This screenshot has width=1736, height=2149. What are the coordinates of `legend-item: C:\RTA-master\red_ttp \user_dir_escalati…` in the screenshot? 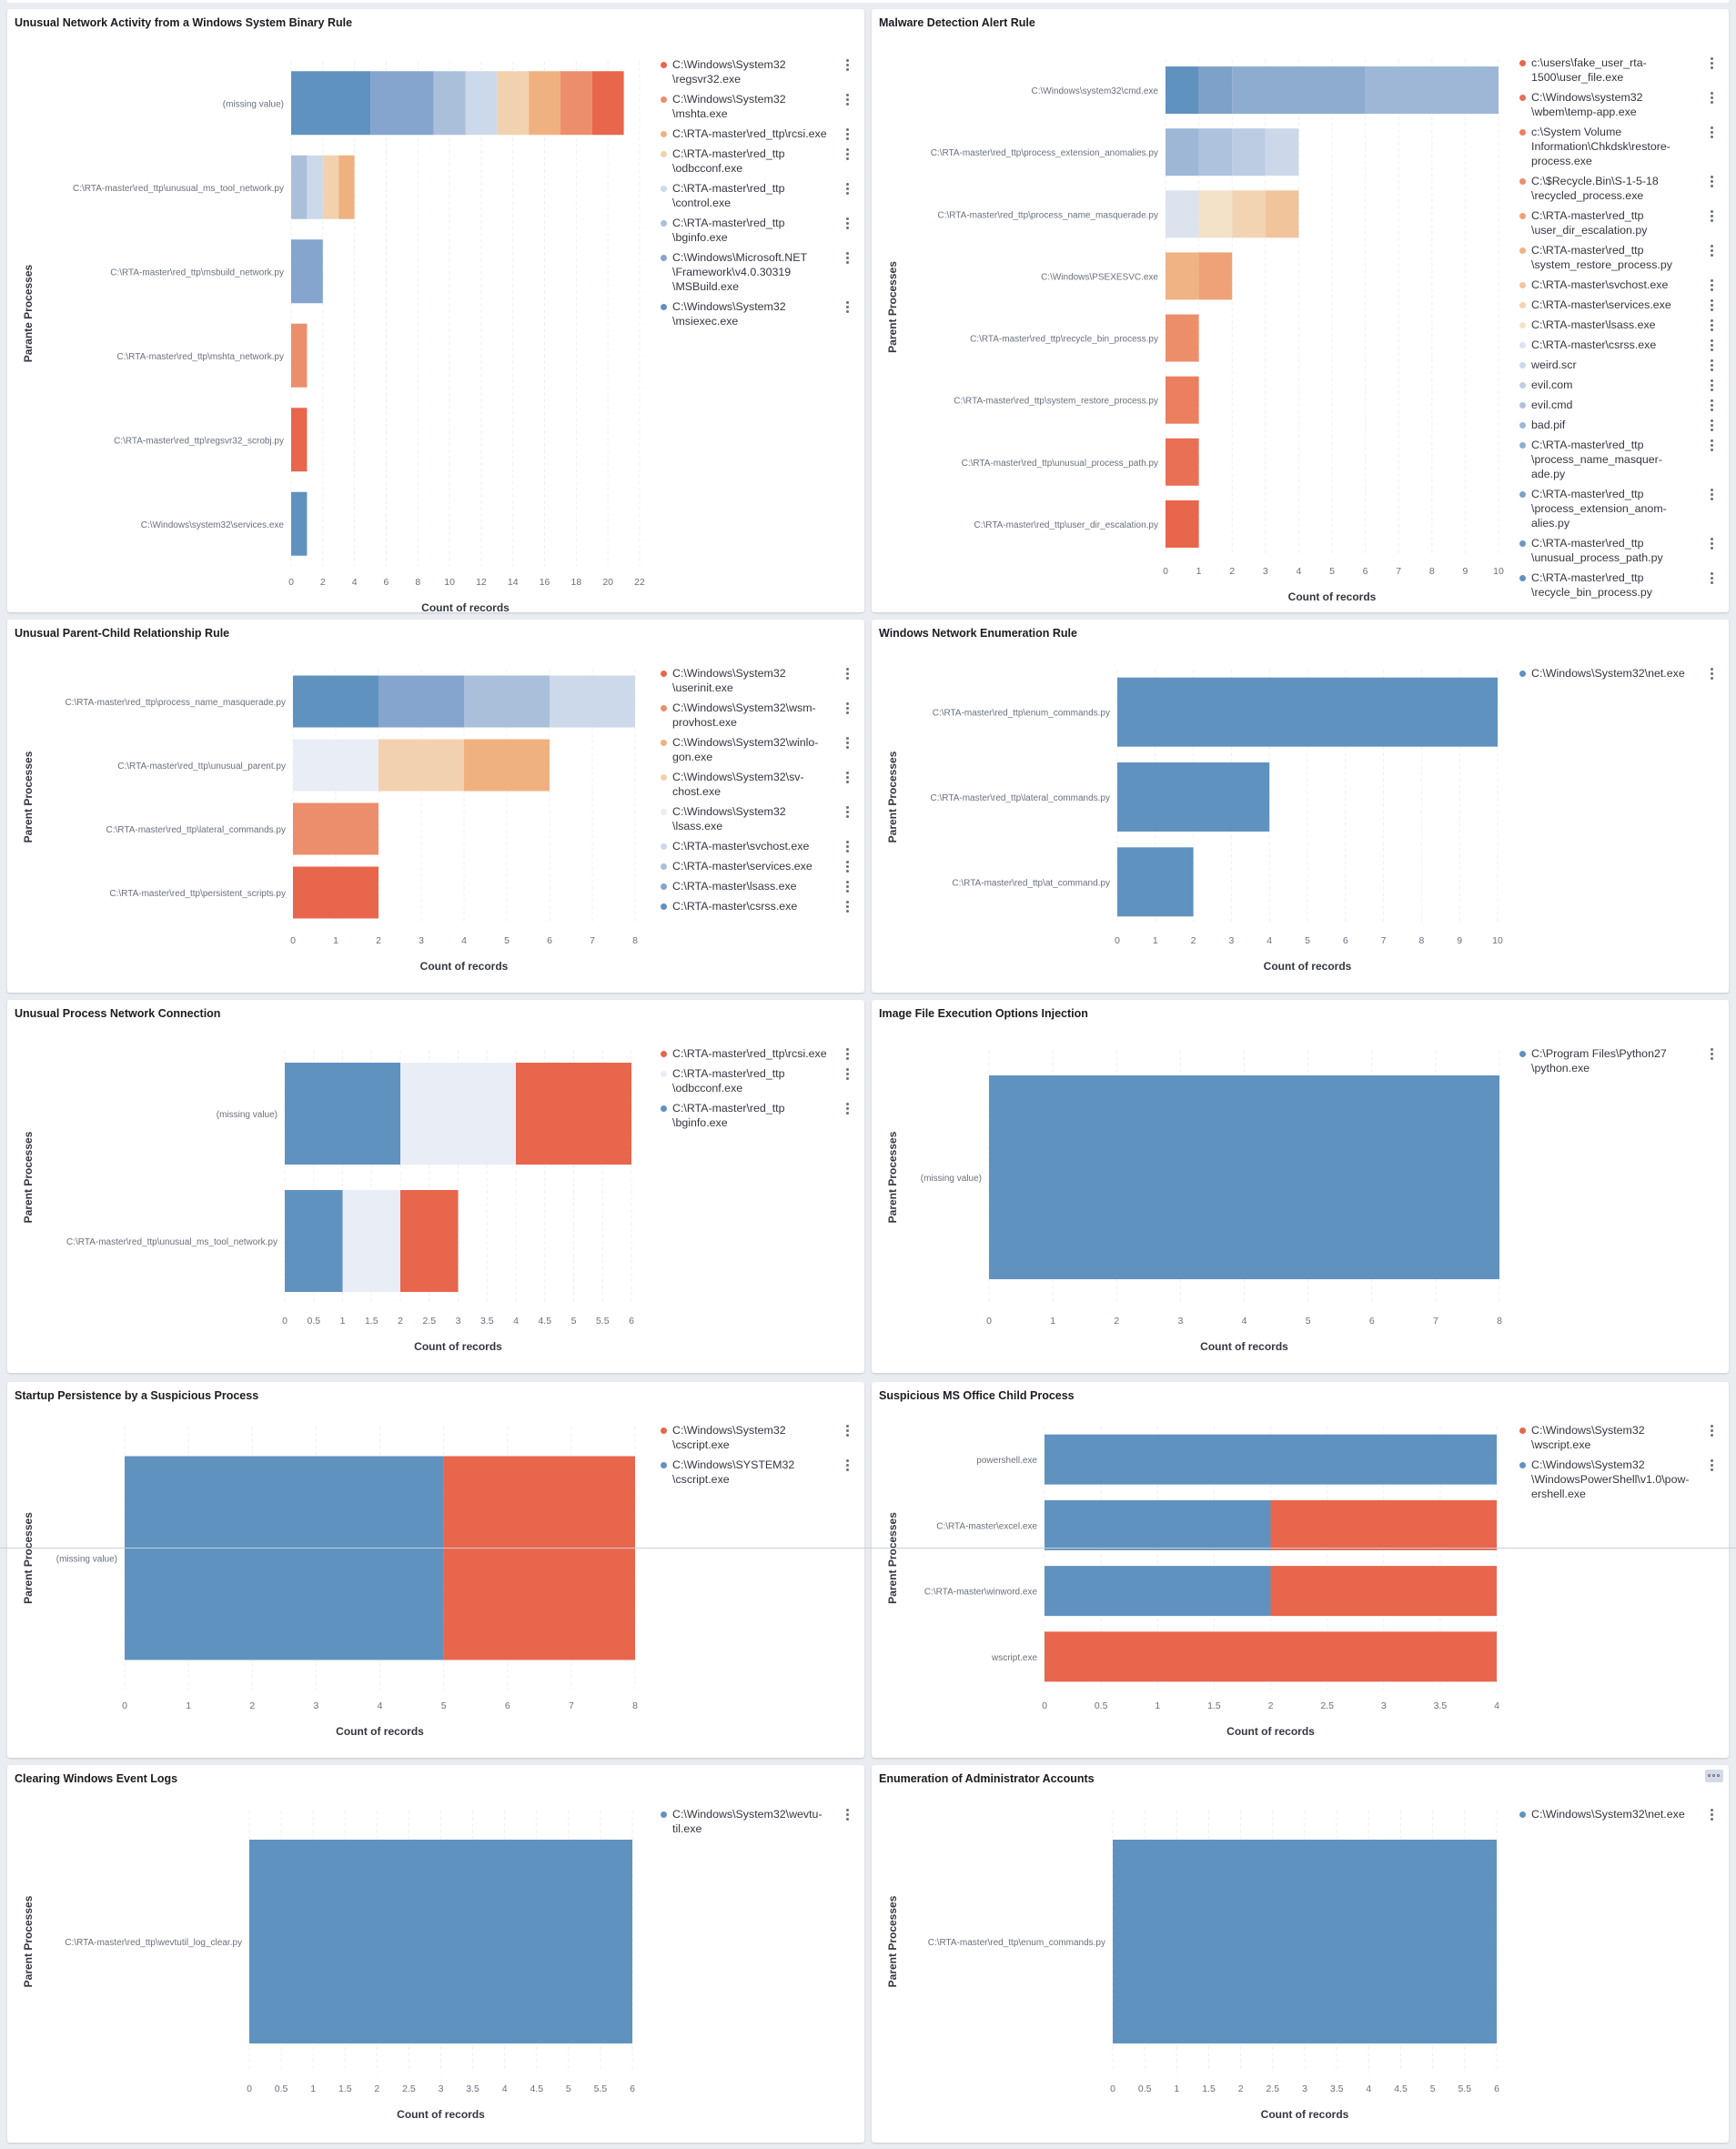 It's located at (1617, 222).